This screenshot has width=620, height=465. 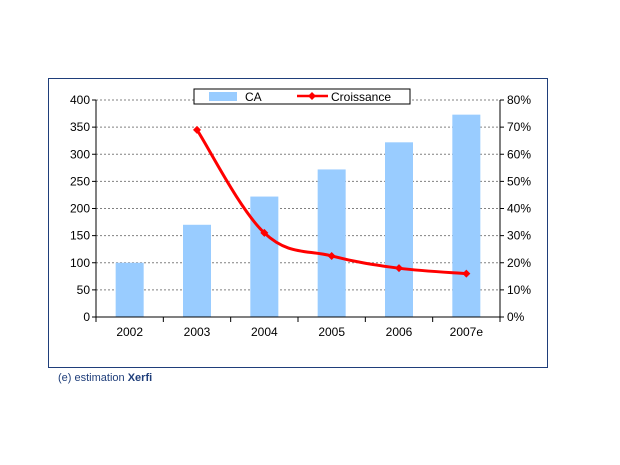 I want to click on marker-croissance-2004, so click(x=264, y=232).